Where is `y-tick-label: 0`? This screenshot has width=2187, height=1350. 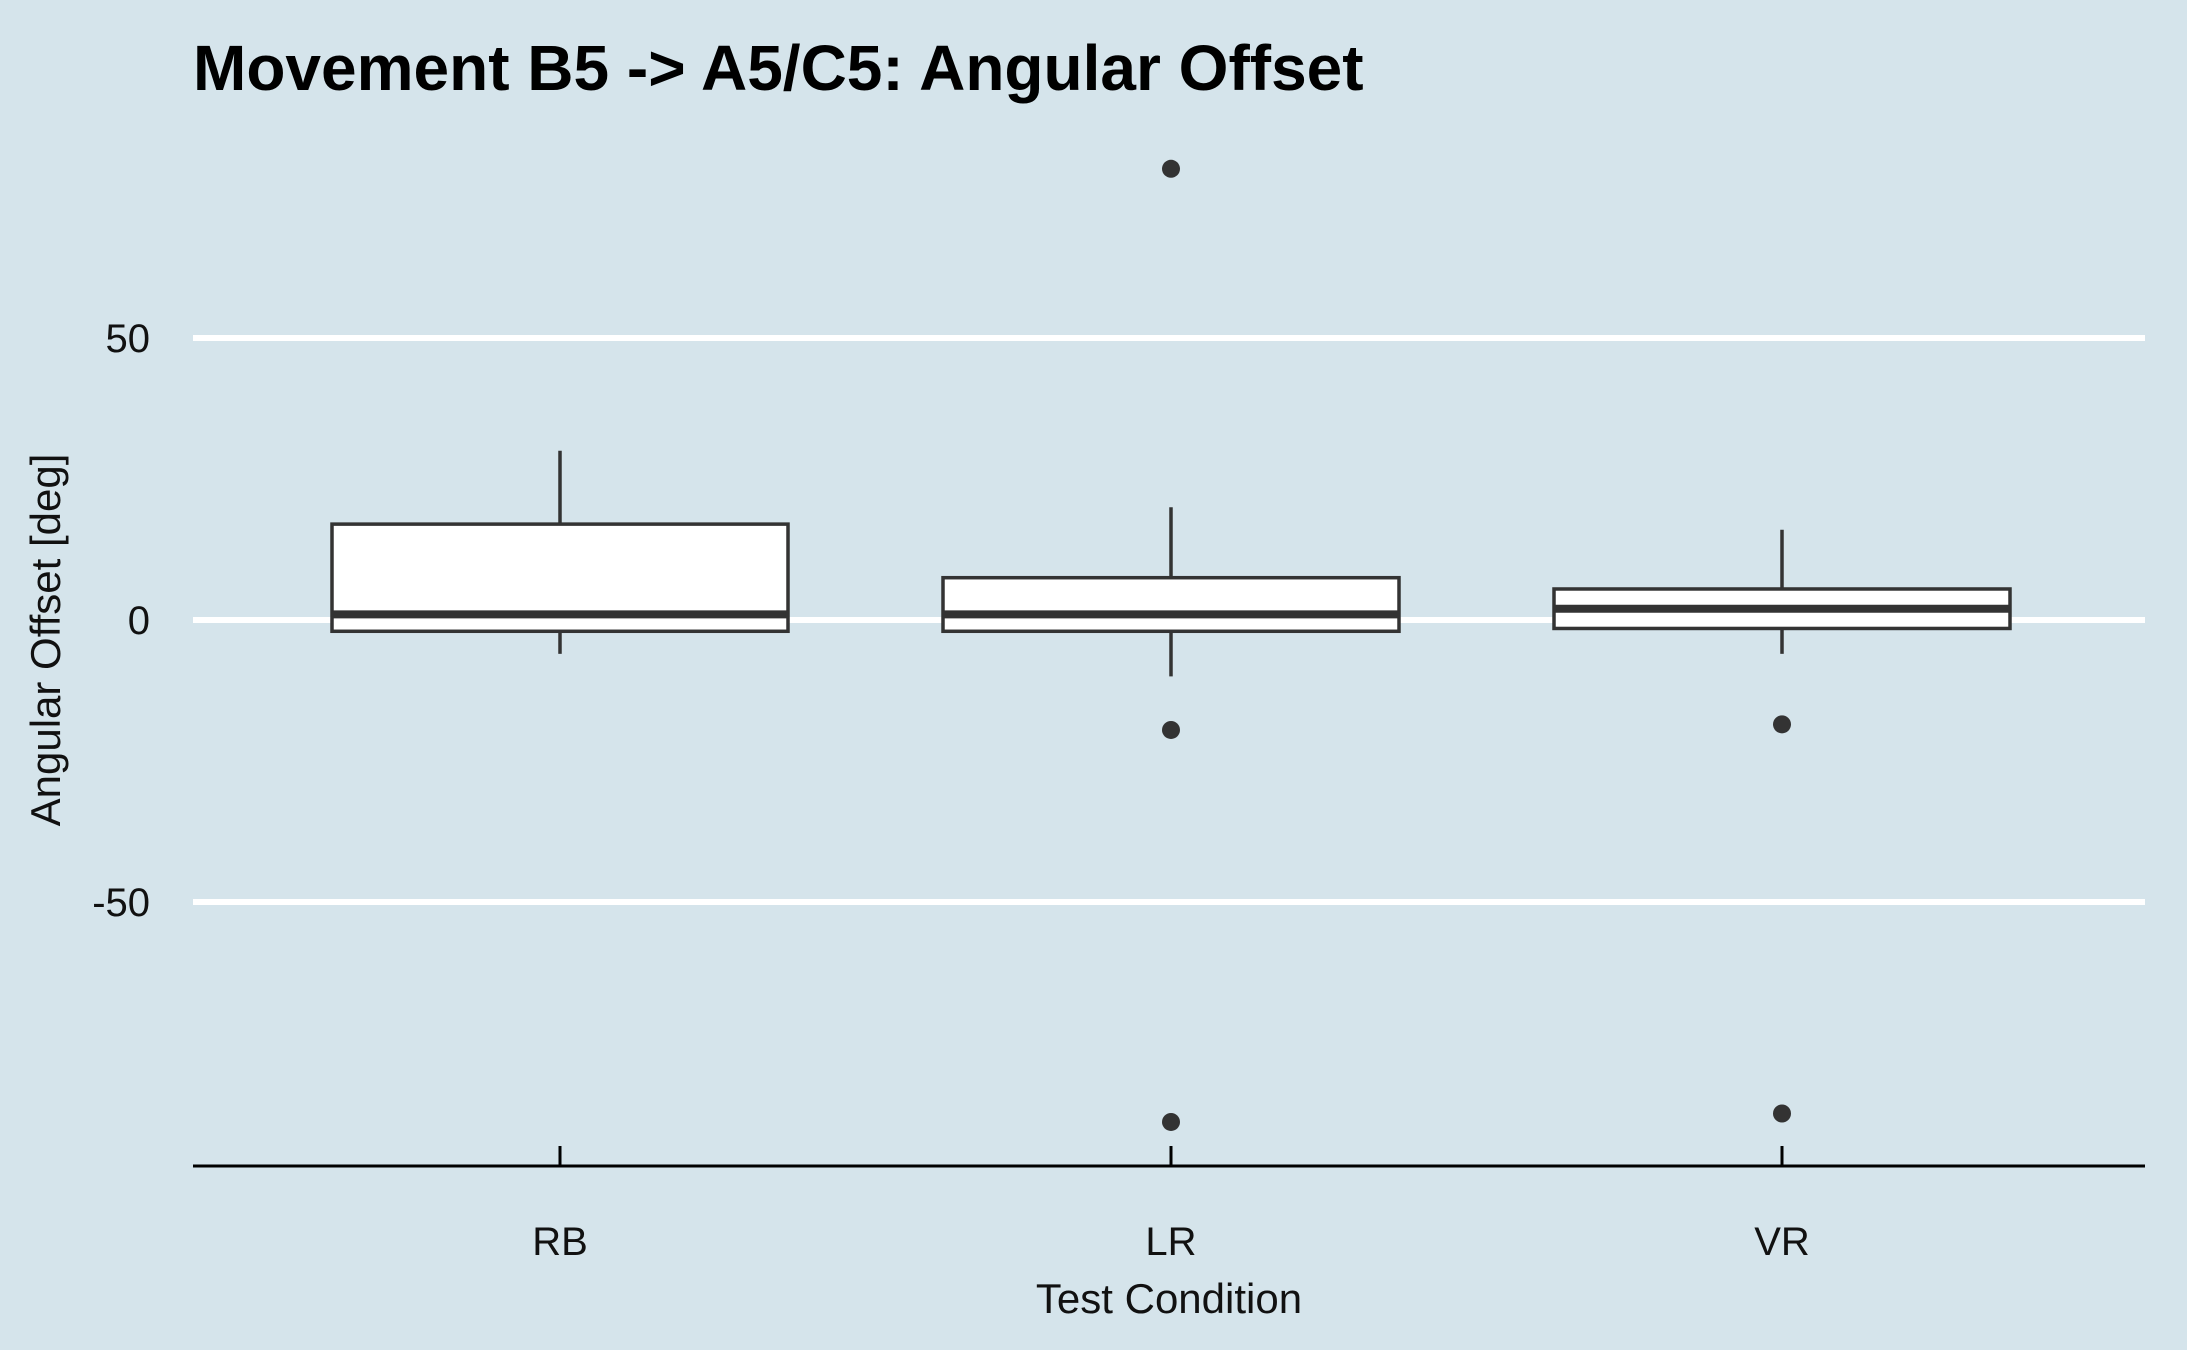
y-tick-label: 0 is located at coordinates (139, 621).